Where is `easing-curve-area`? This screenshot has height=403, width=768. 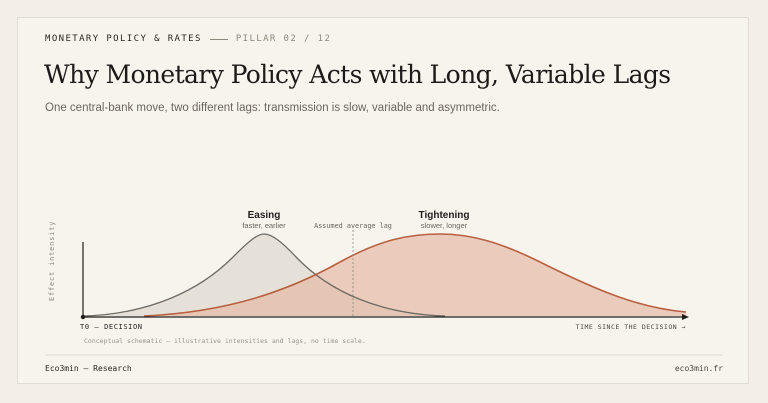
easing-curve-area is located at coordinates (264, 275).